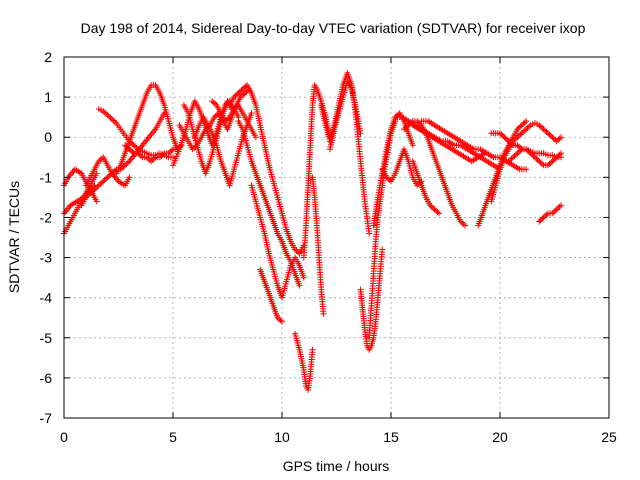 This screenshot has width=640, height=480. I want to click on y-tick-label: -3, so click(46, 258).